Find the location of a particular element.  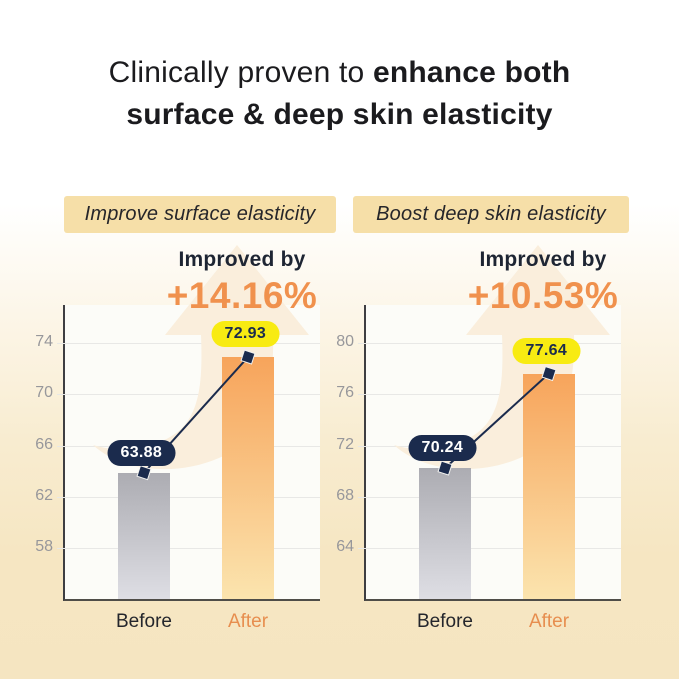

y-axis-tick-label: 70 is located at coordinates (44, 393).